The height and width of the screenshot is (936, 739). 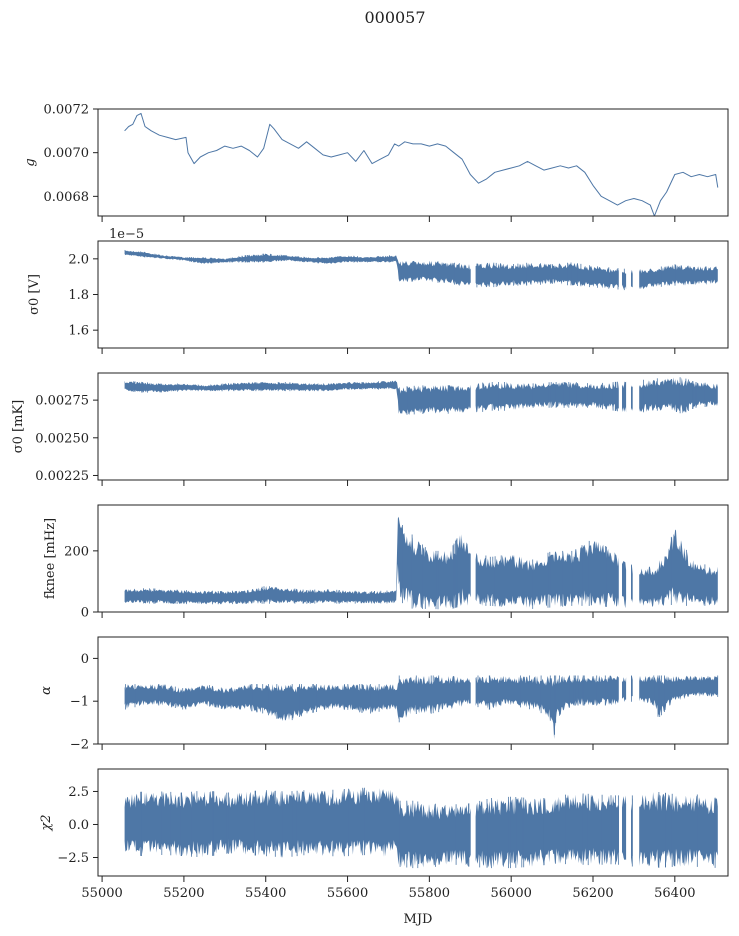 I want to click on y-axis-label: σ0 [V], so click(x=34, y=294).